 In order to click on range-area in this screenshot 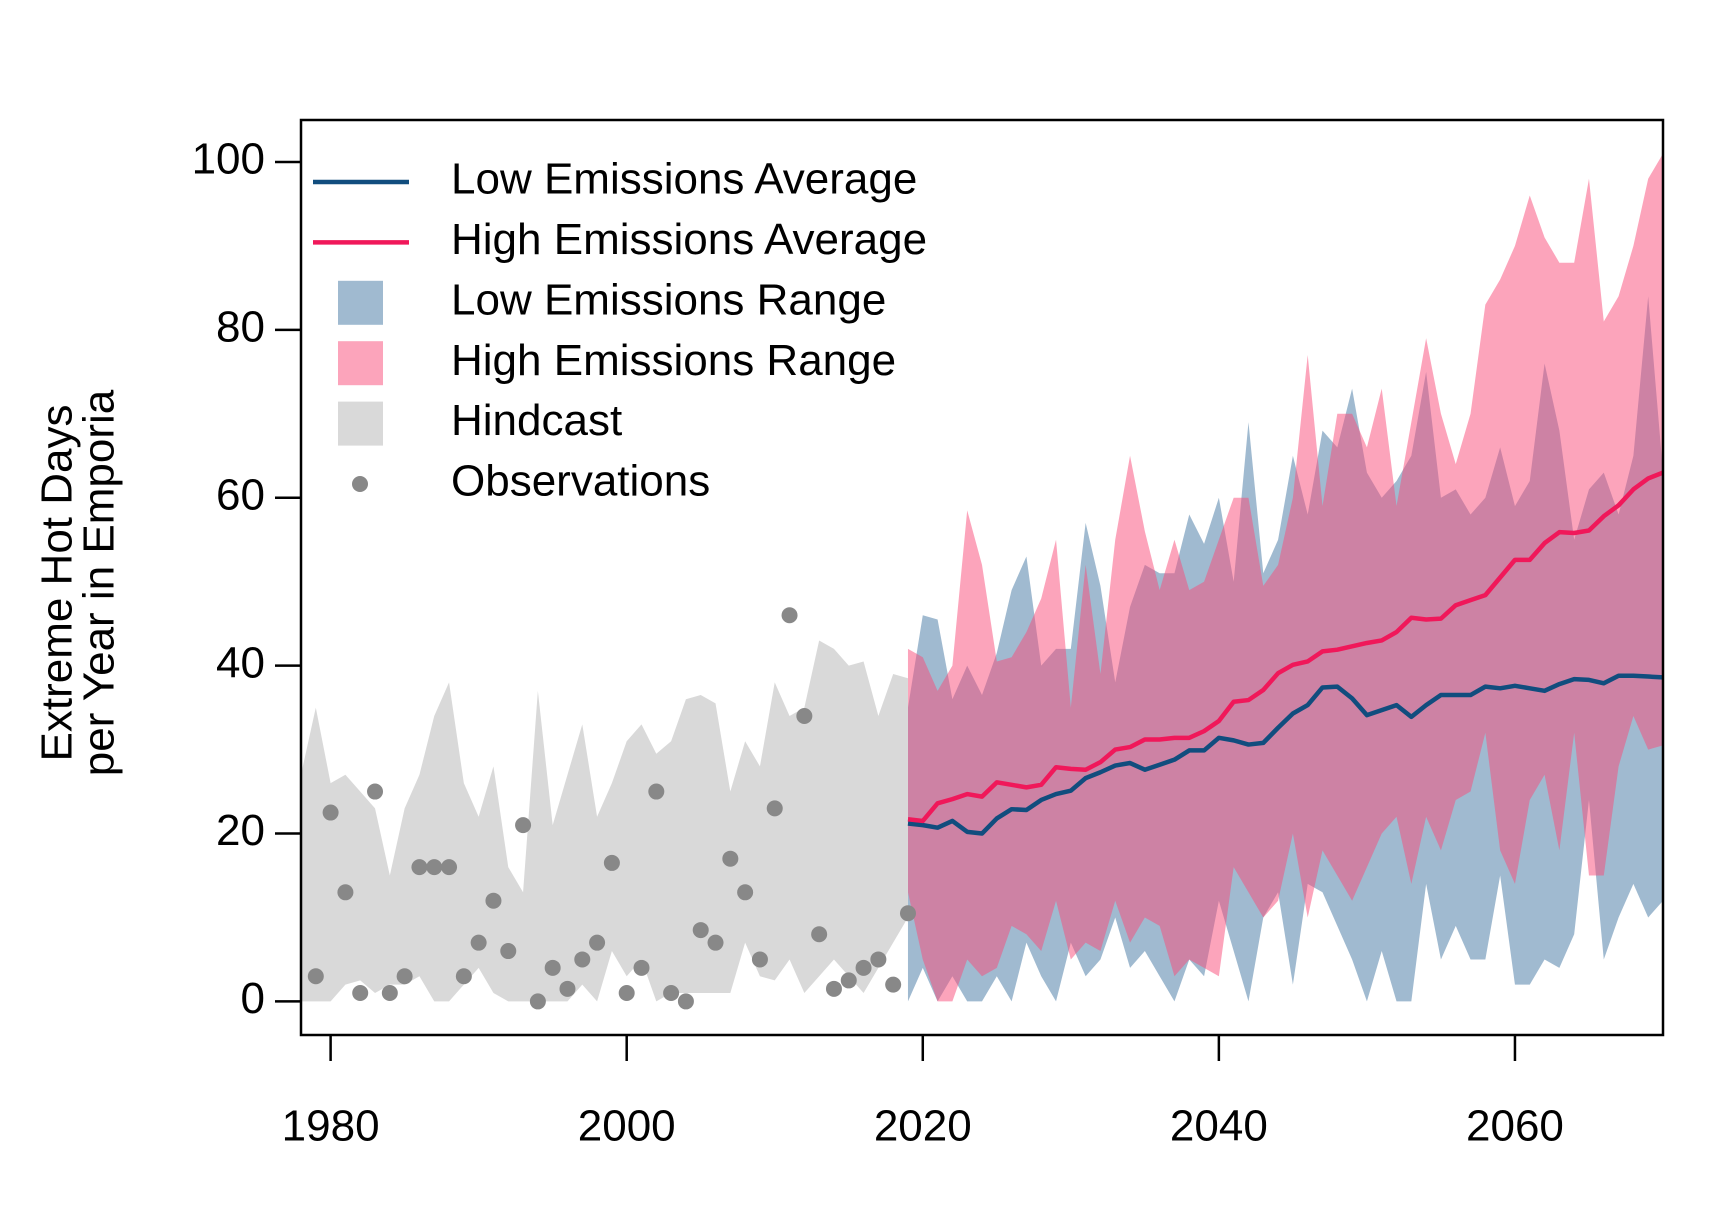, I will do `click(604, 821)`.